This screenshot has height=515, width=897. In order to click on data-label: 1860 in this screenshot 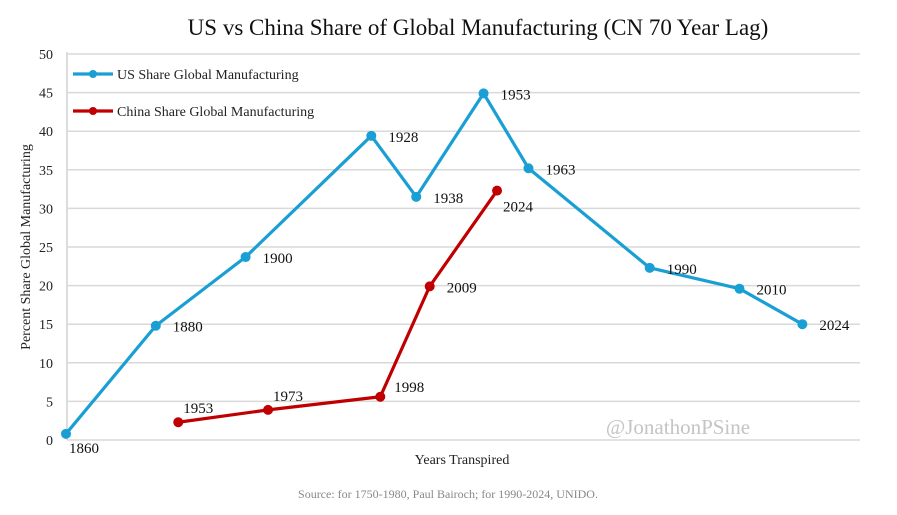, I will do `click(84, 449)`.